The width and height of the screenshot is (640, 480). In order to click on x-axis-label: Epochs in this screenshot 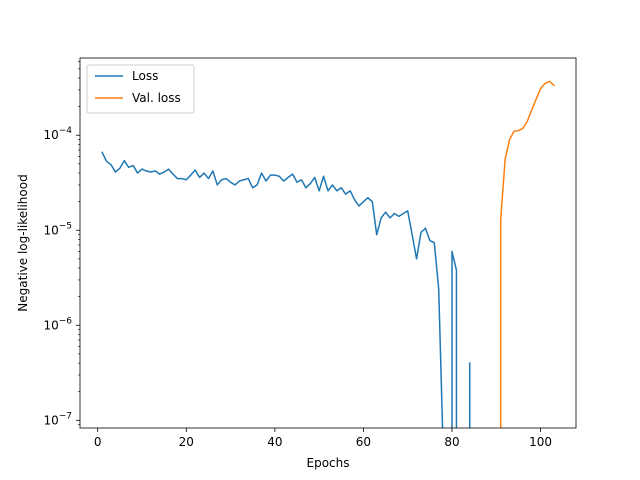, I will do `click(328, 463)`.